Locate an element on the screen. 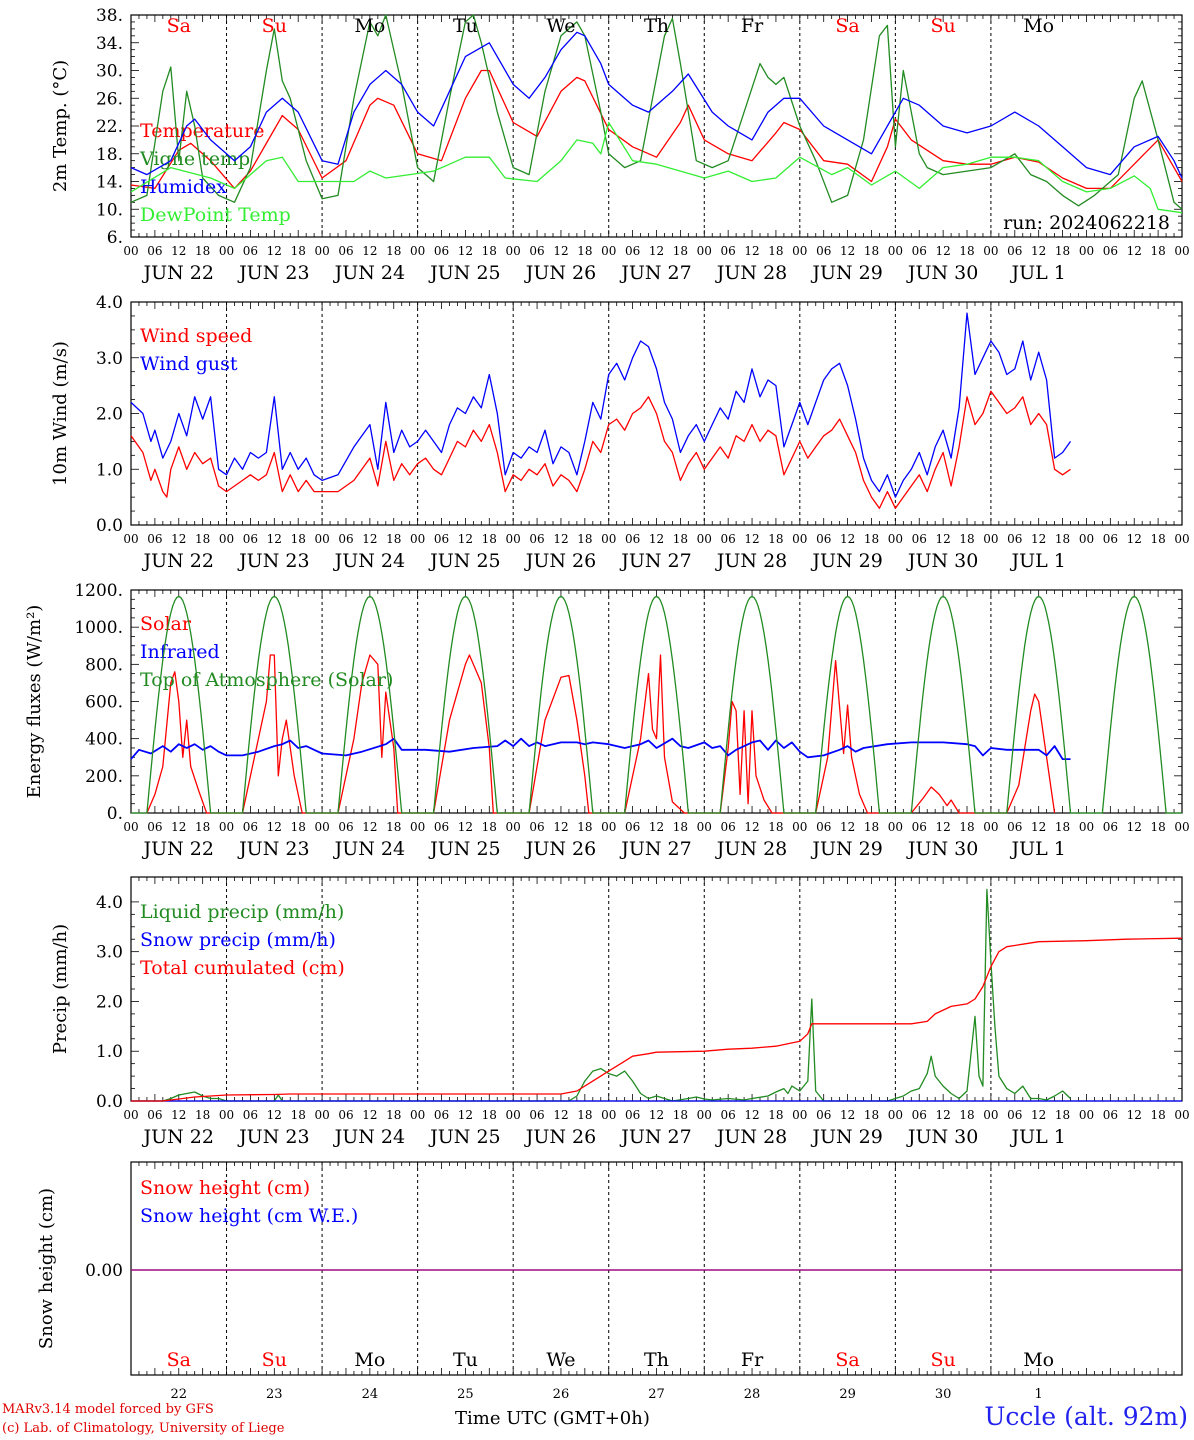  legend-entry: Liquid precip (mm/h) is located at coordinates (242, 912).